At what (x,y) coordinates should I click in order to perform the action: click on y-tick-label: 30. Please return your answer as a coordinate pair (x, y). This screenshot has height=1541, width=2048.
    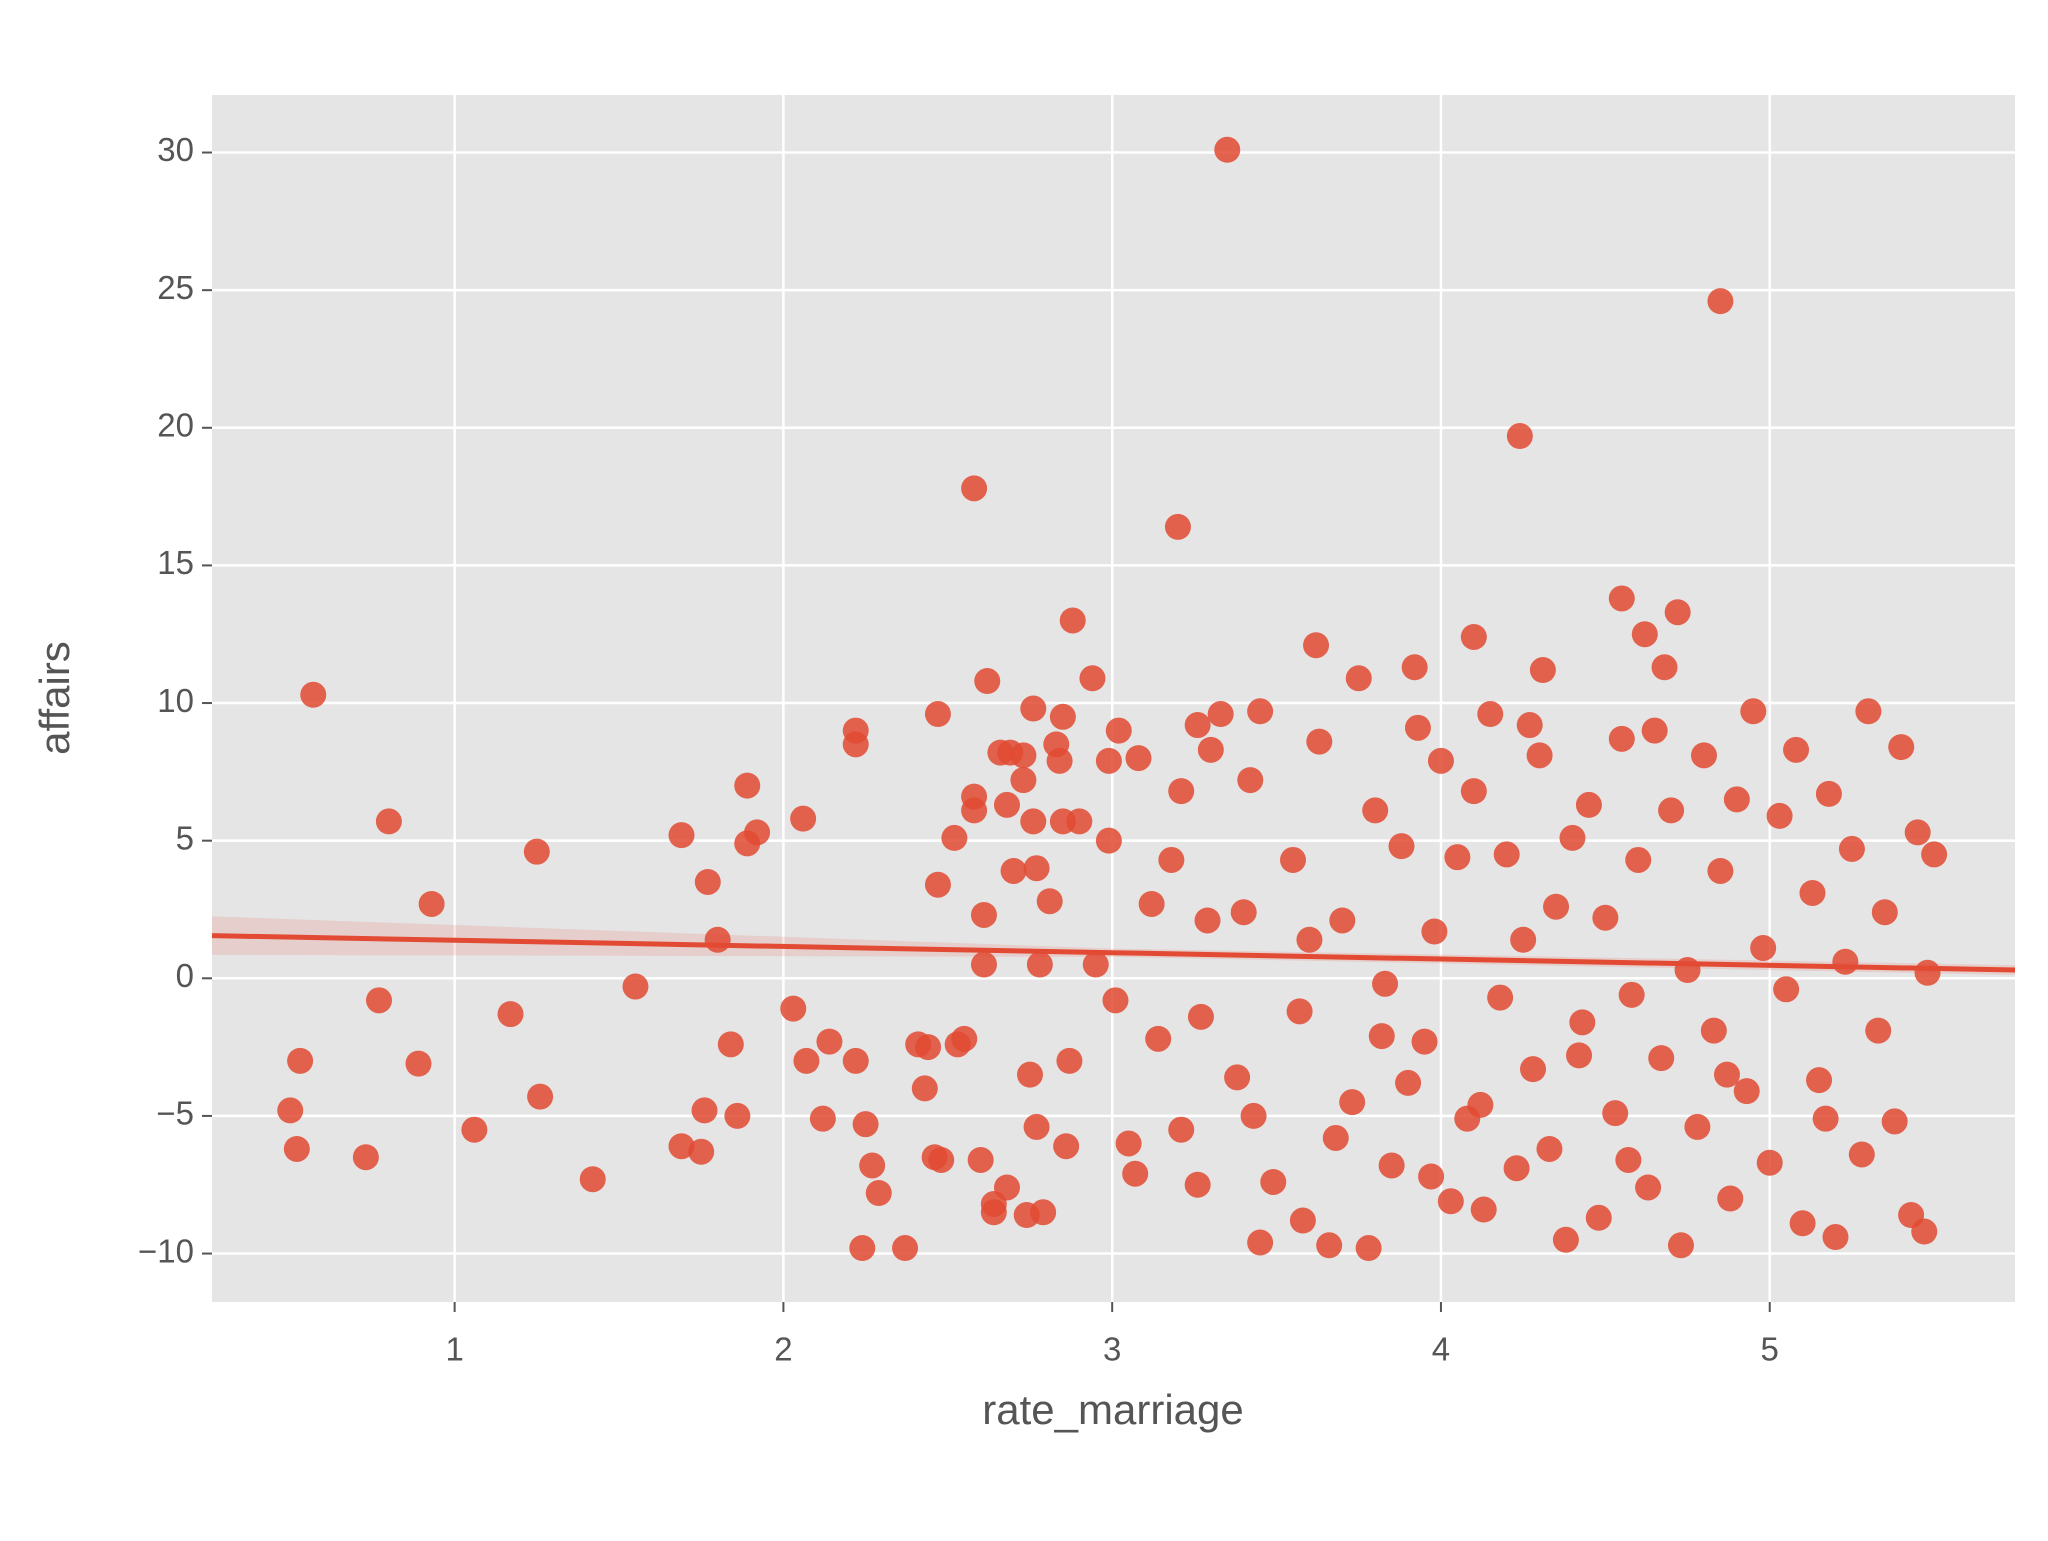
    Looking at the image, I should click on (175, 149).